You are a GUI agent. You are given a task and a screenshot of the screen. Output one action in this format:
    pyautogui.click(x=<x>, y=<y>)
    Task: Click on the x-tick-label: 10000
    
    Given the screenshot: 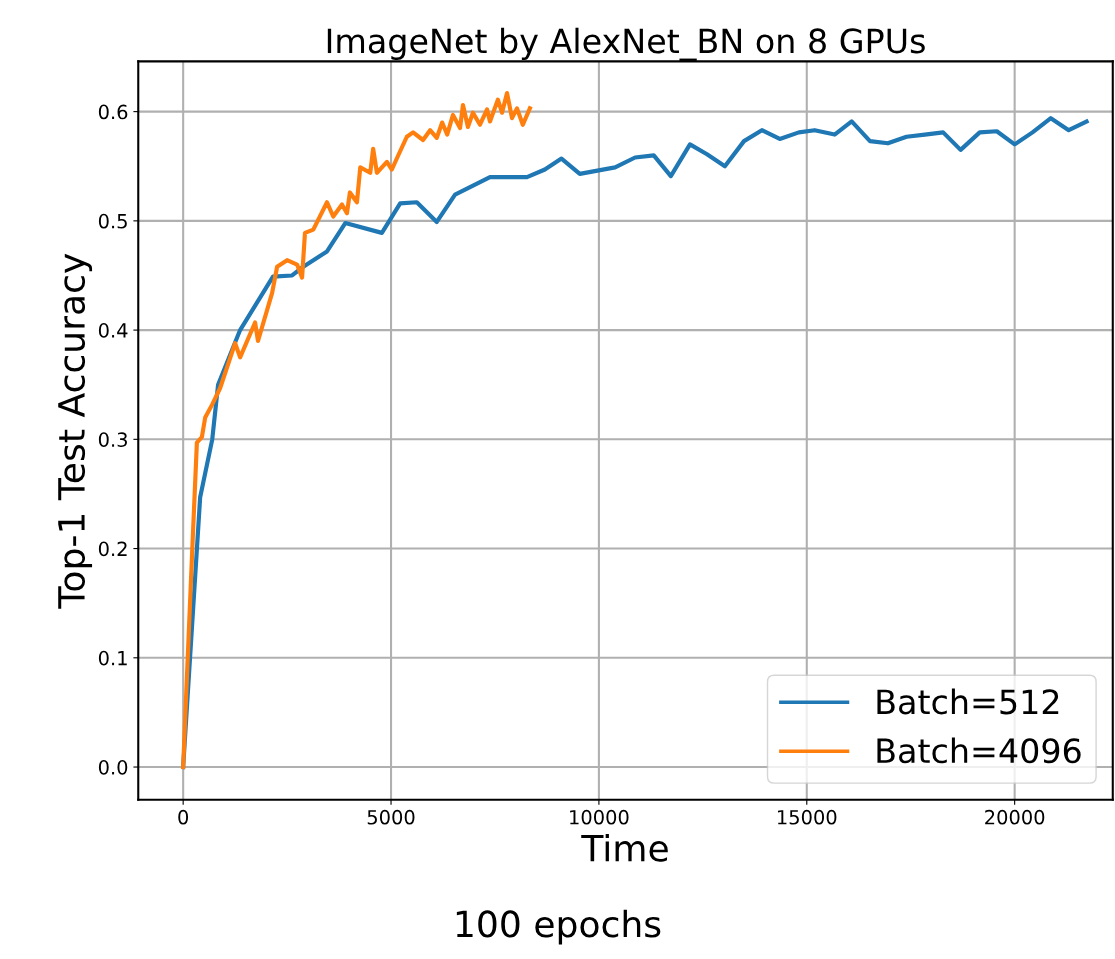 What is the action you would take?
    pyautogui.click(x=599, y=817)
    